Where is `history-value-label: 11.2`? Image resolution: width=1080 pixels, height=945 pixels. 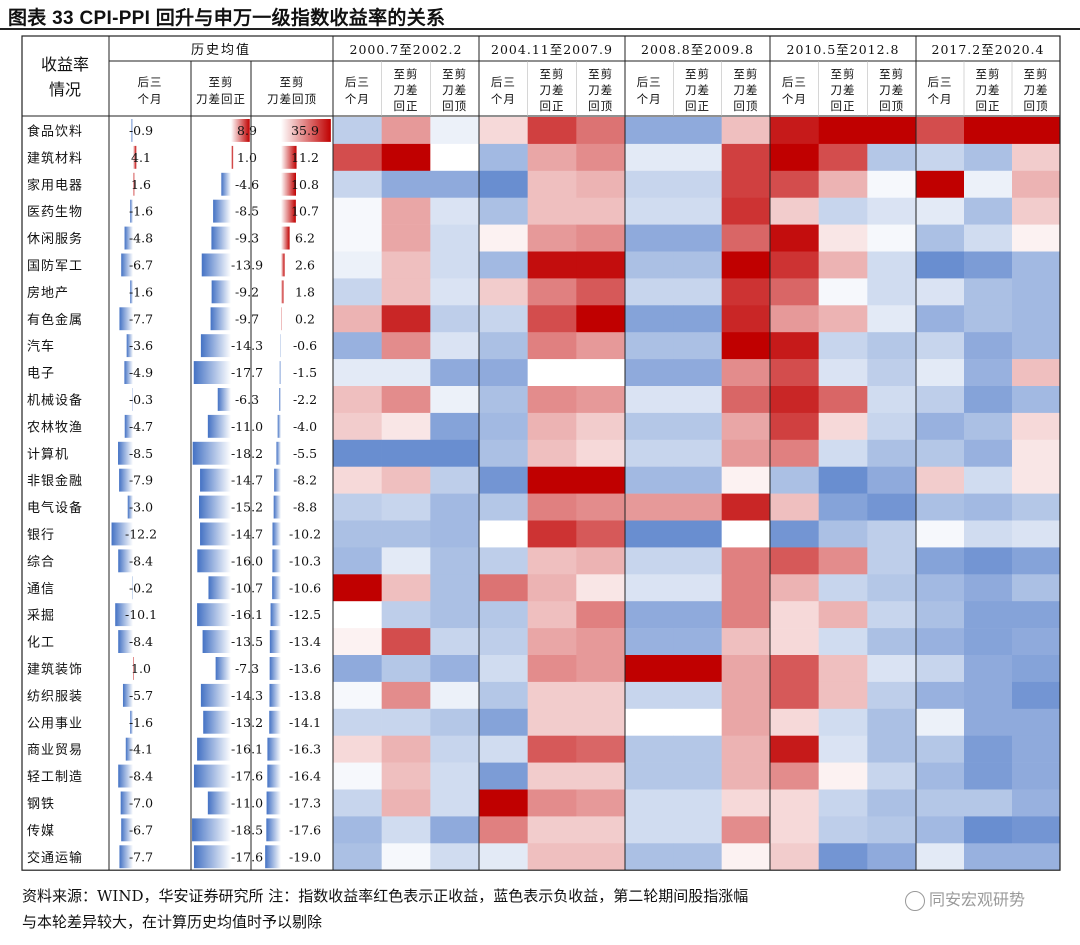
history-value-label: 11.2 is located at coordinates (305, 157).